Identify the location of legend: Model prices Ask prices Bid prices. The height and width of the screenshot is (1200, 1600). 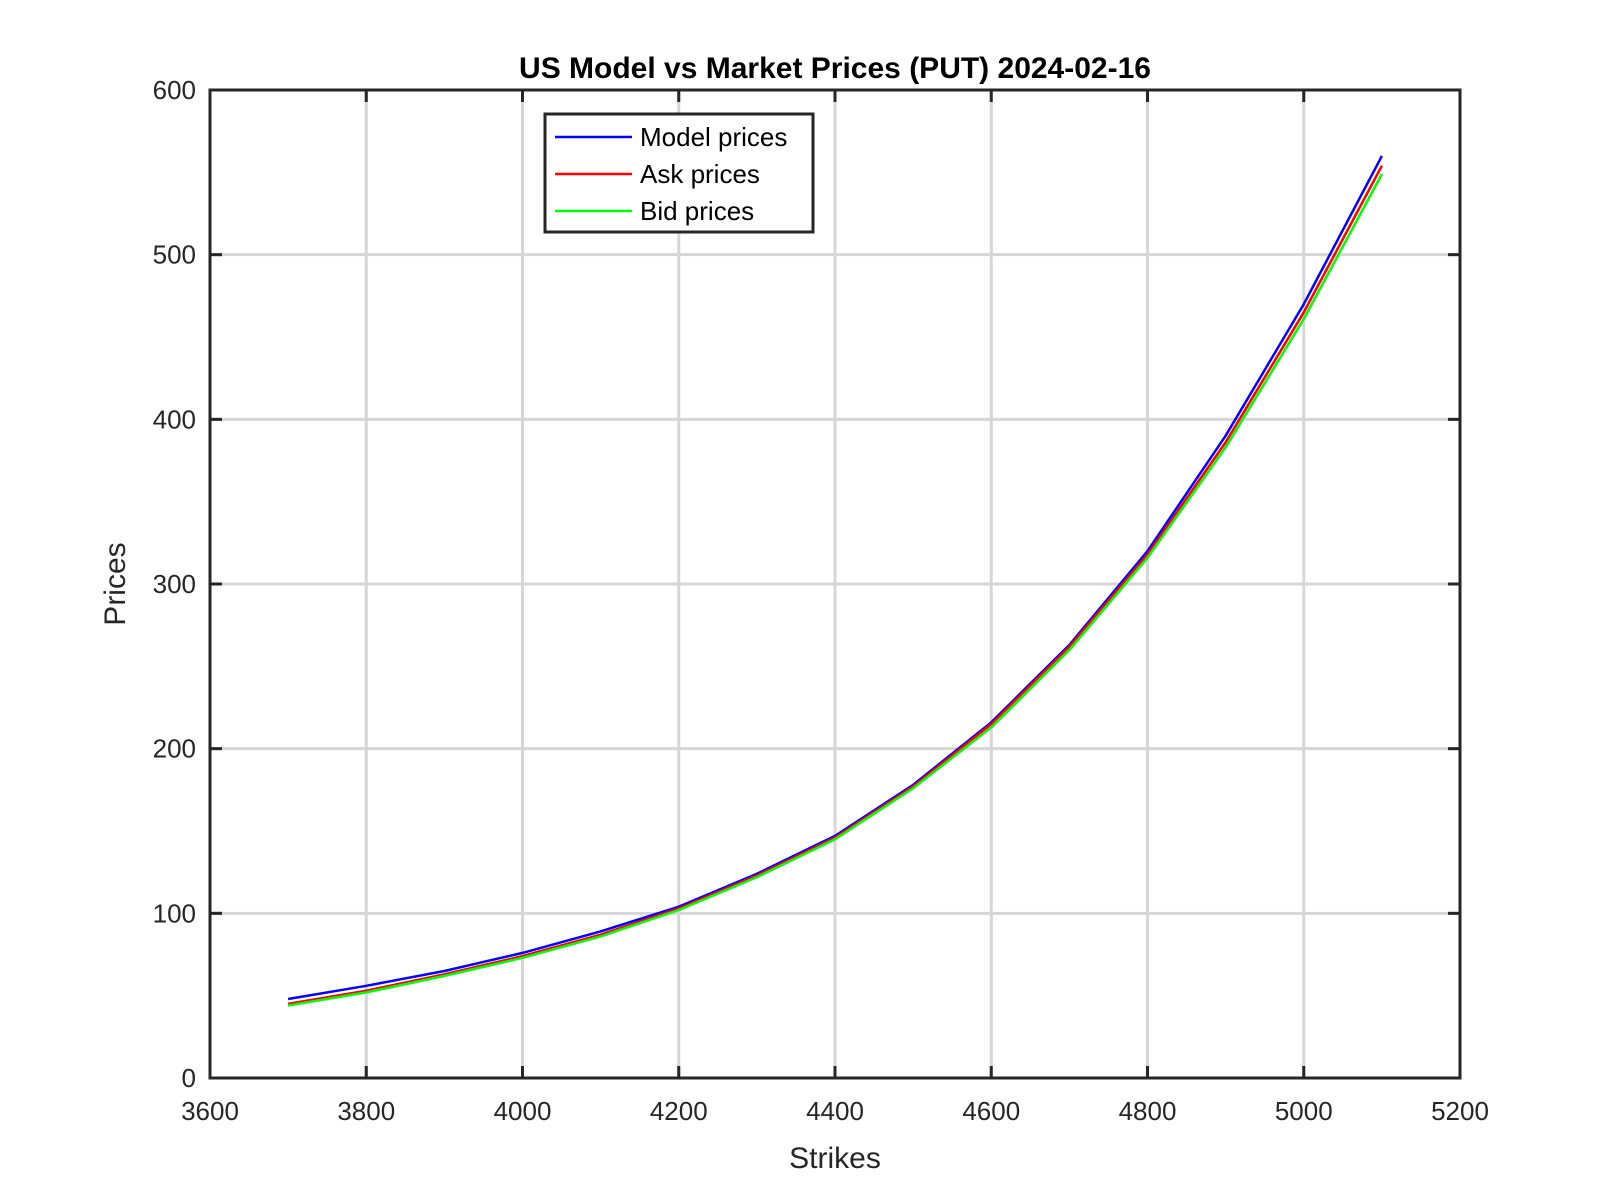
(679, 173).